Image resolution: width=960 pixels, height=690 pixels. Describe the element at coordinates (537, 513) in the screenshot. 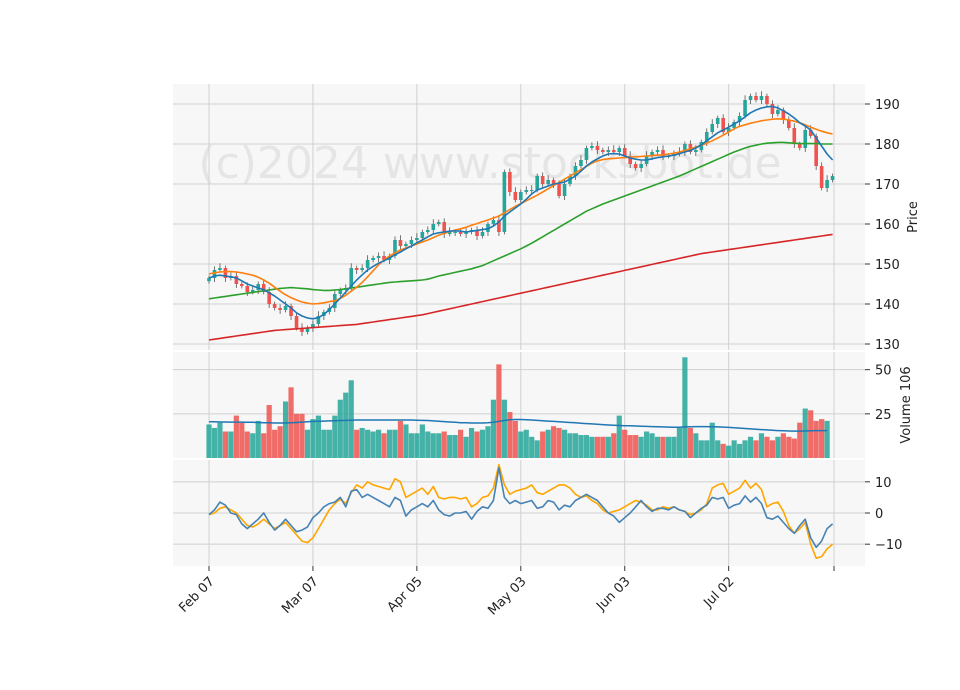

I see `oscillator-panel: −10 0 10` at that location.